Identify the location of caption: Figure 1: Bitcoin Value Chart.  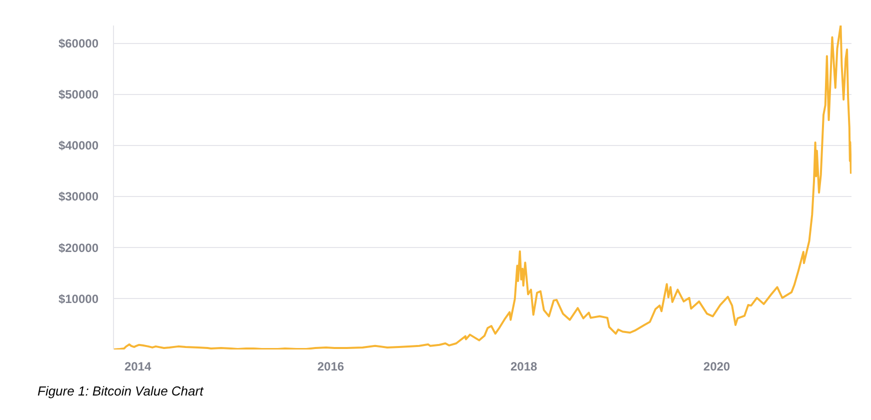
(121, 391).